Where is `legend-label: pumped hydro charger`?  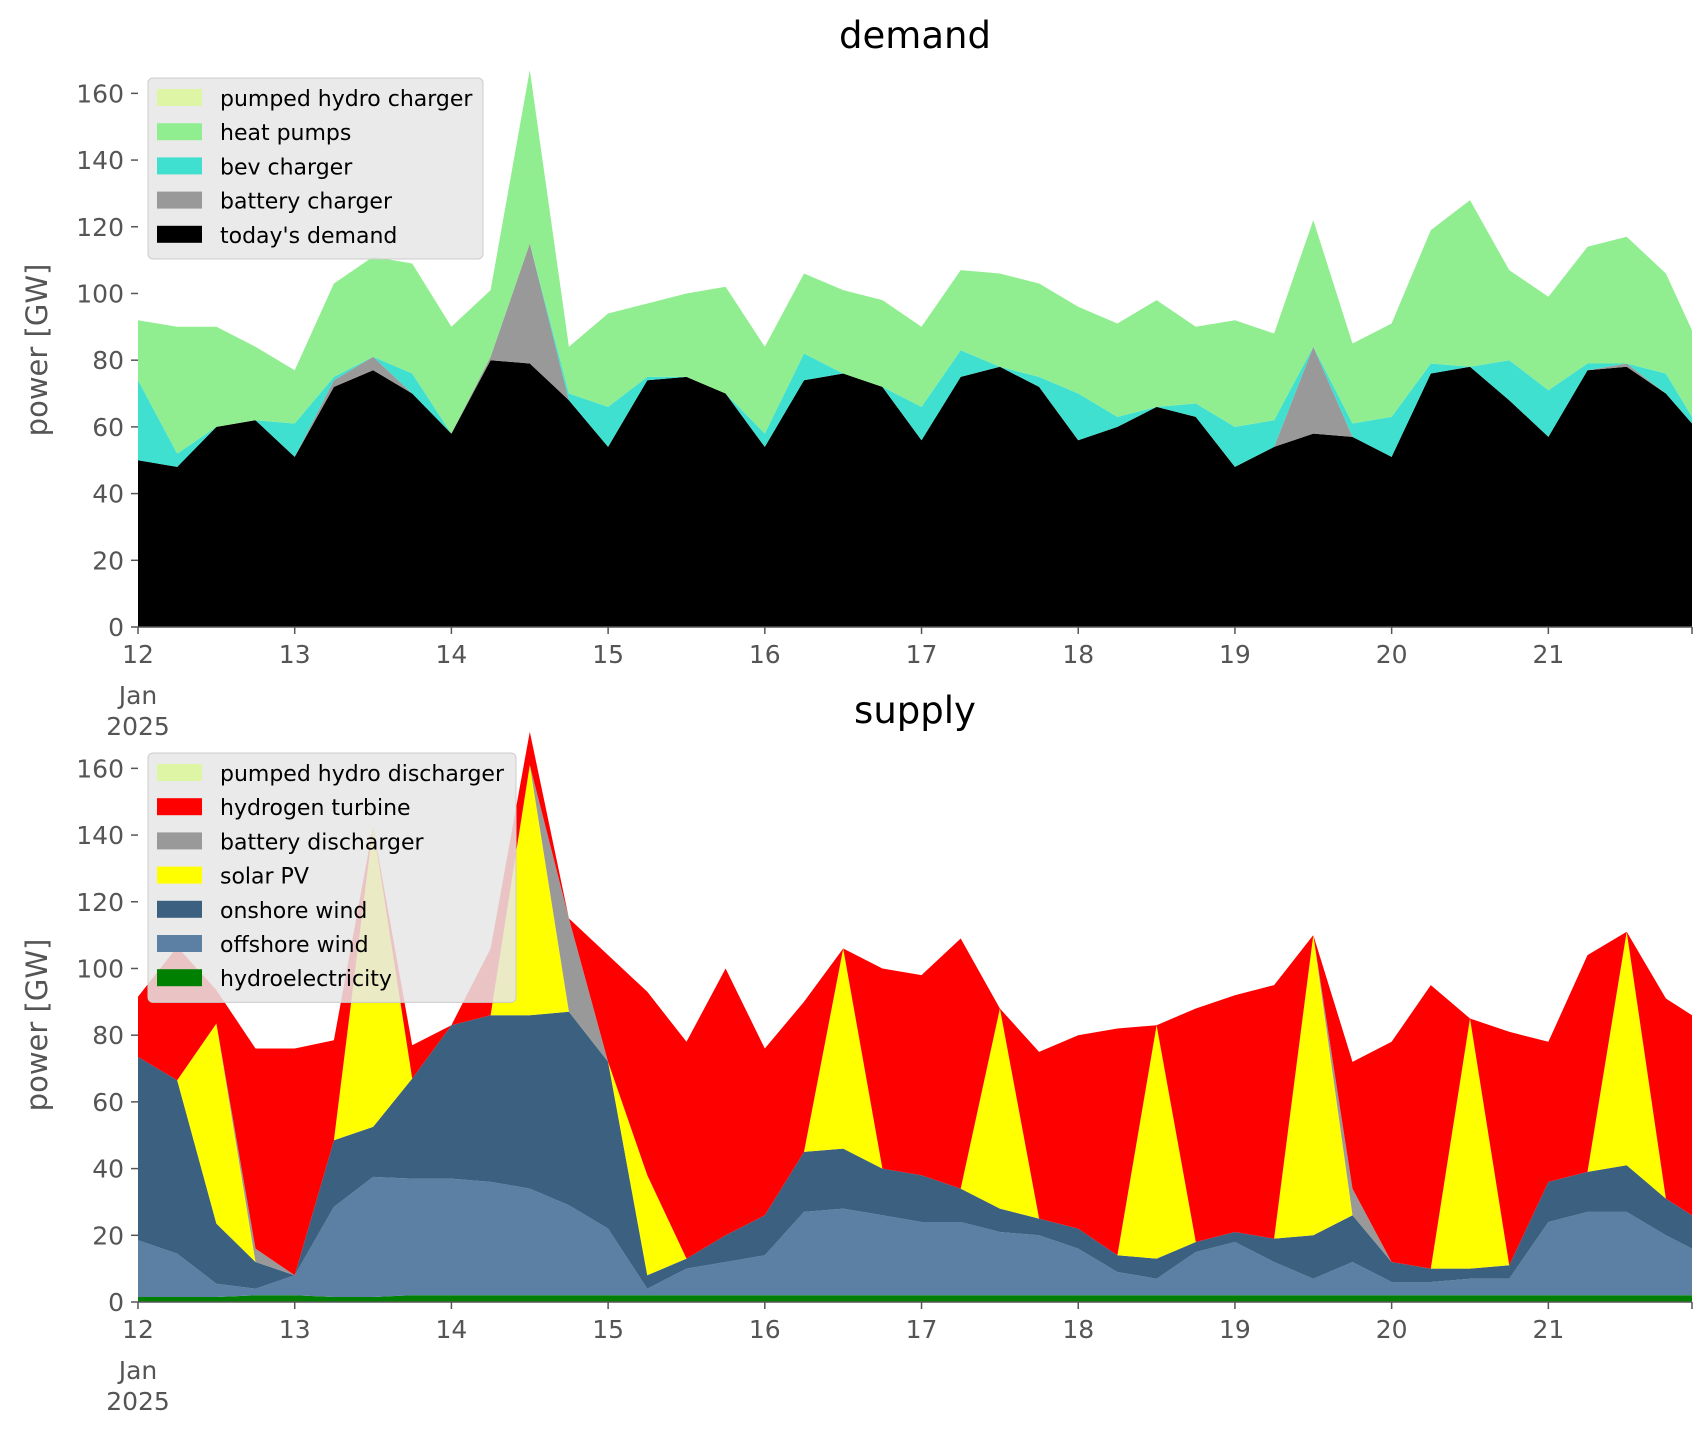
legend-label: pumped hydro charger is located at coordinates (346, 99).